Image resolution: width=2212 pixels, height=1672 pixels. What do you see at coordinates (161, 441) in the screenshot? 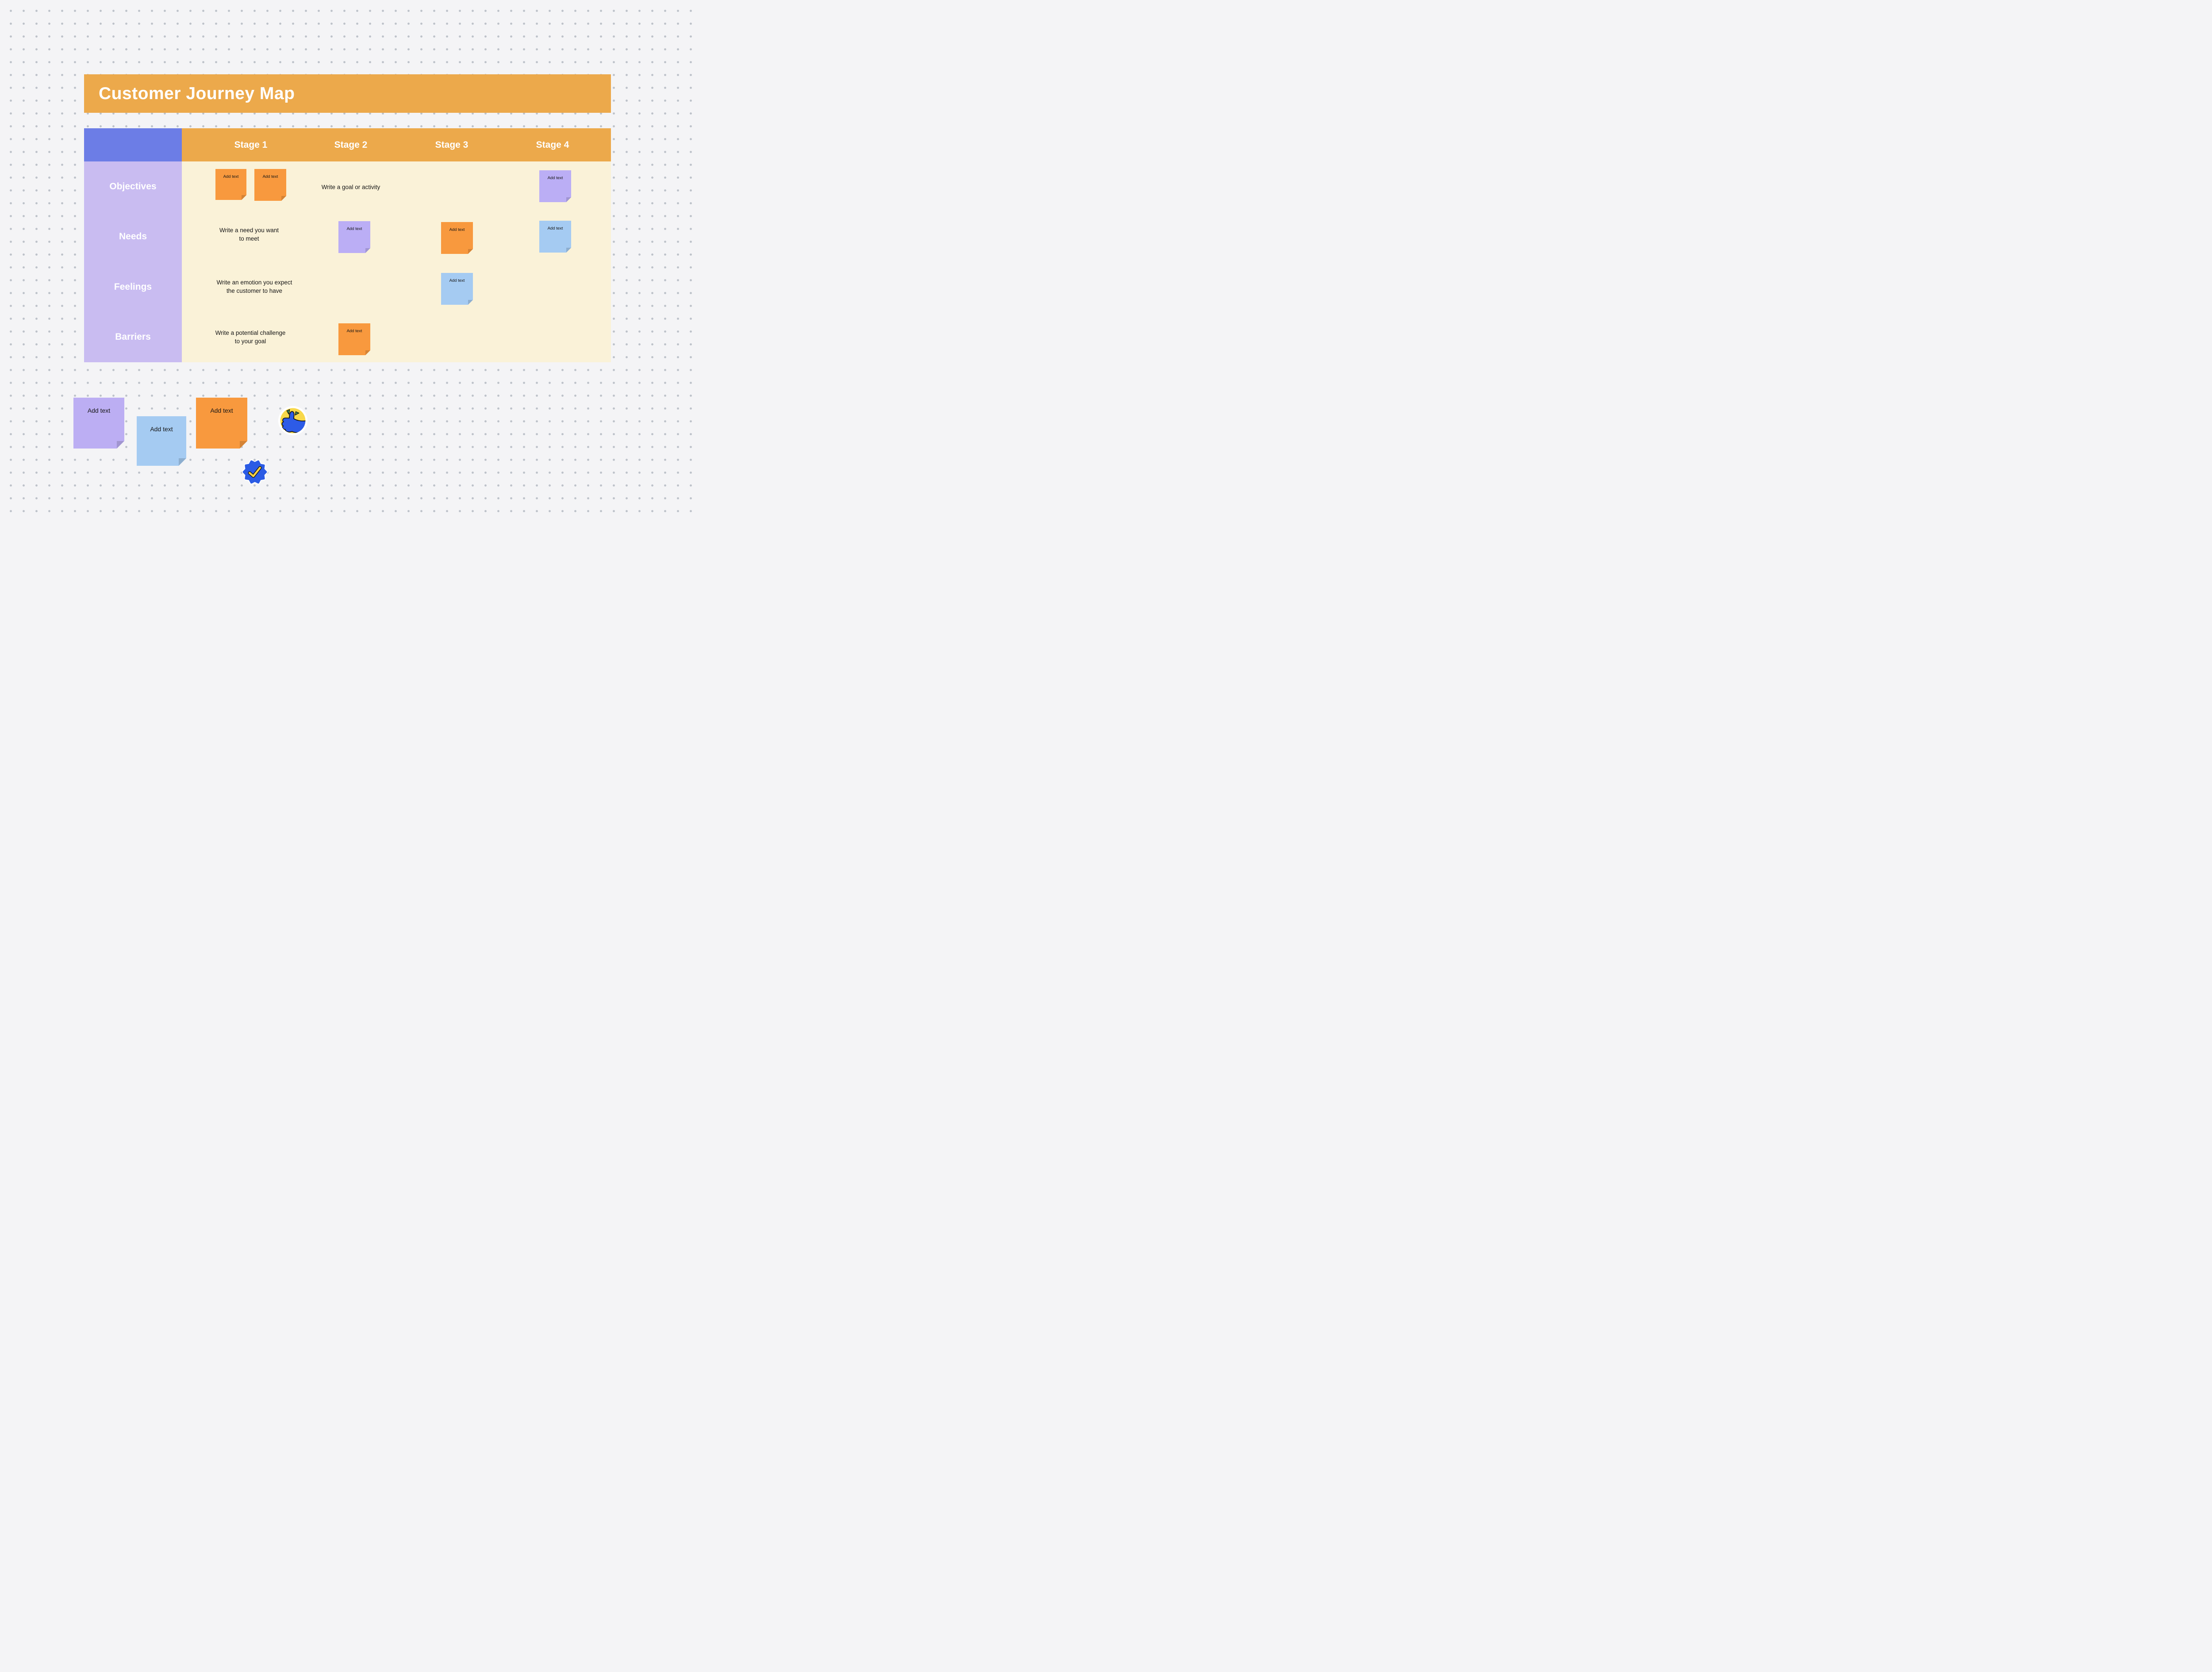
I see `loose-sticky-blue: Add text` at bounding box center [161, 441].